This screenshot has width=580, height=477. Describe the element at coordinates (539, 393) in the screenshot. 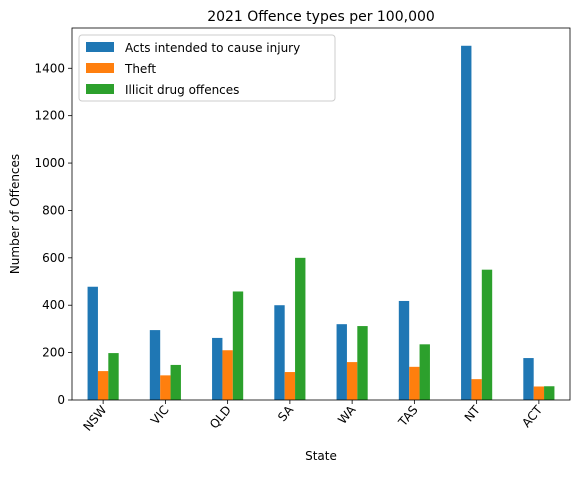

I see `bar-act-theft` at that location.